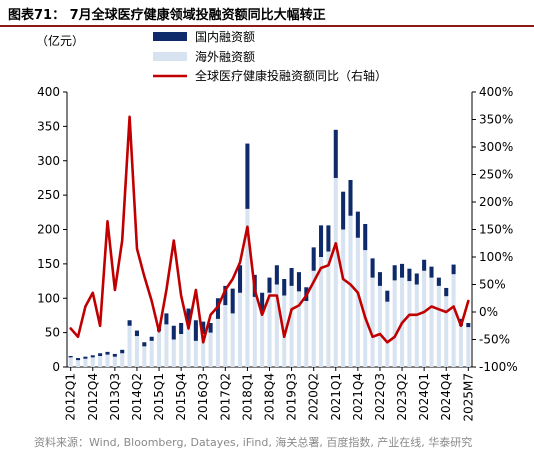  I want to click on y-left-tick-label: 200, so click(48, 230).